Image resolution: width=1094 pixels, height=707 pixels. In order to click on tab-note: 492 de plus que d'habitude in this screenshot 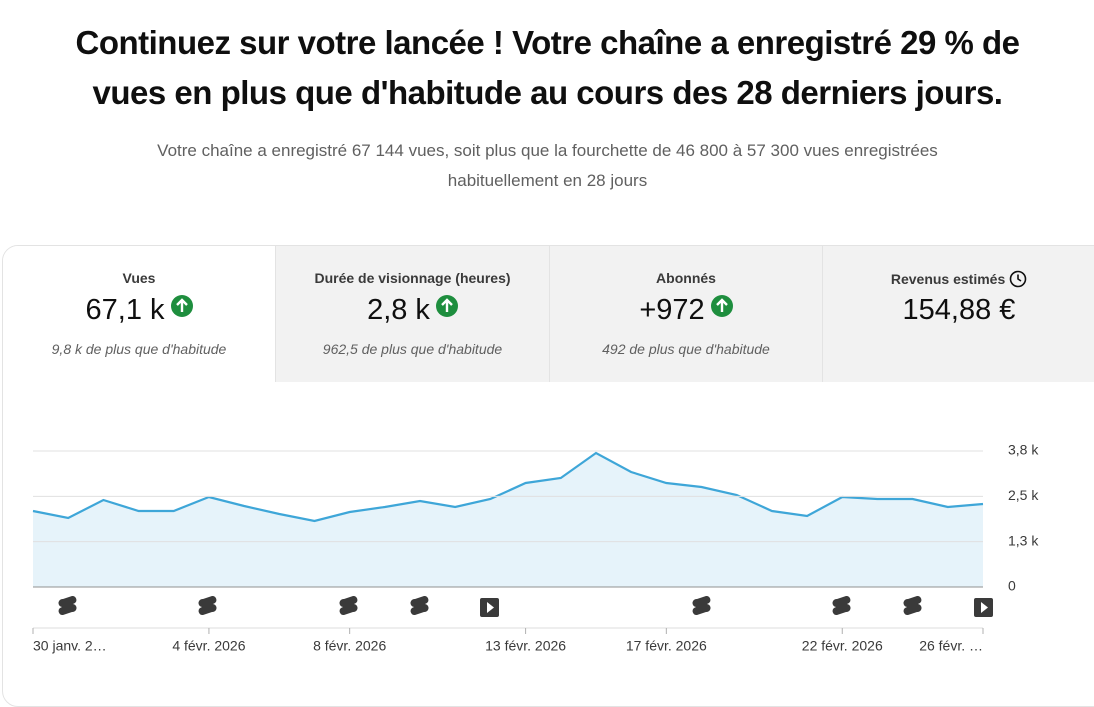, I will do `click(686, 349)`.